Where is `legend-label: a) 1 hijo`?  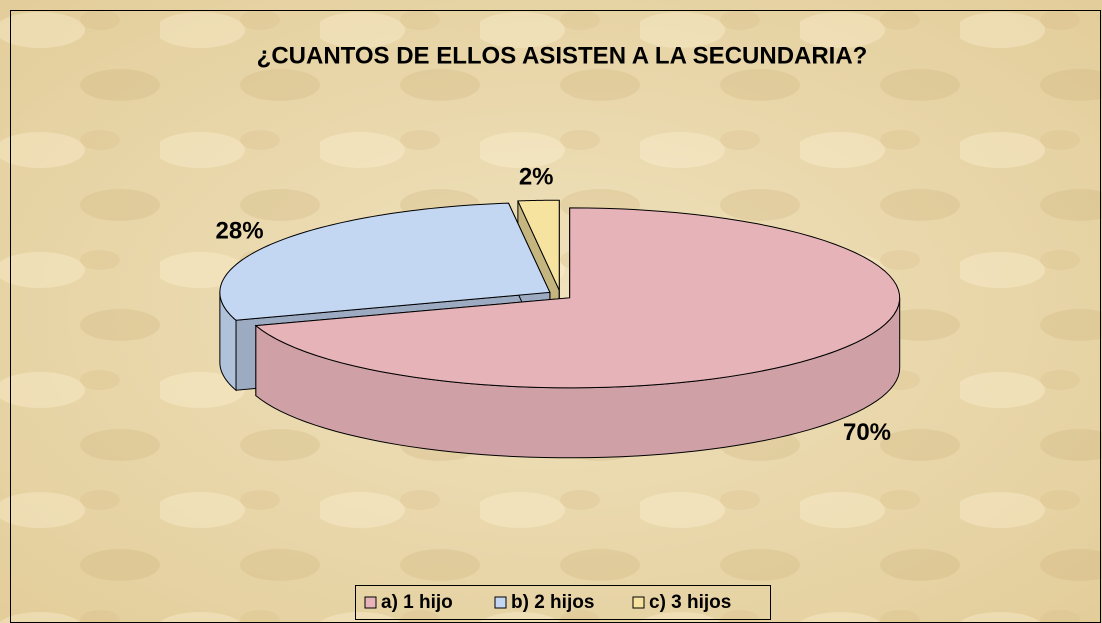
legend-label: a) 1 hijo is located at coordinates (417, 602).